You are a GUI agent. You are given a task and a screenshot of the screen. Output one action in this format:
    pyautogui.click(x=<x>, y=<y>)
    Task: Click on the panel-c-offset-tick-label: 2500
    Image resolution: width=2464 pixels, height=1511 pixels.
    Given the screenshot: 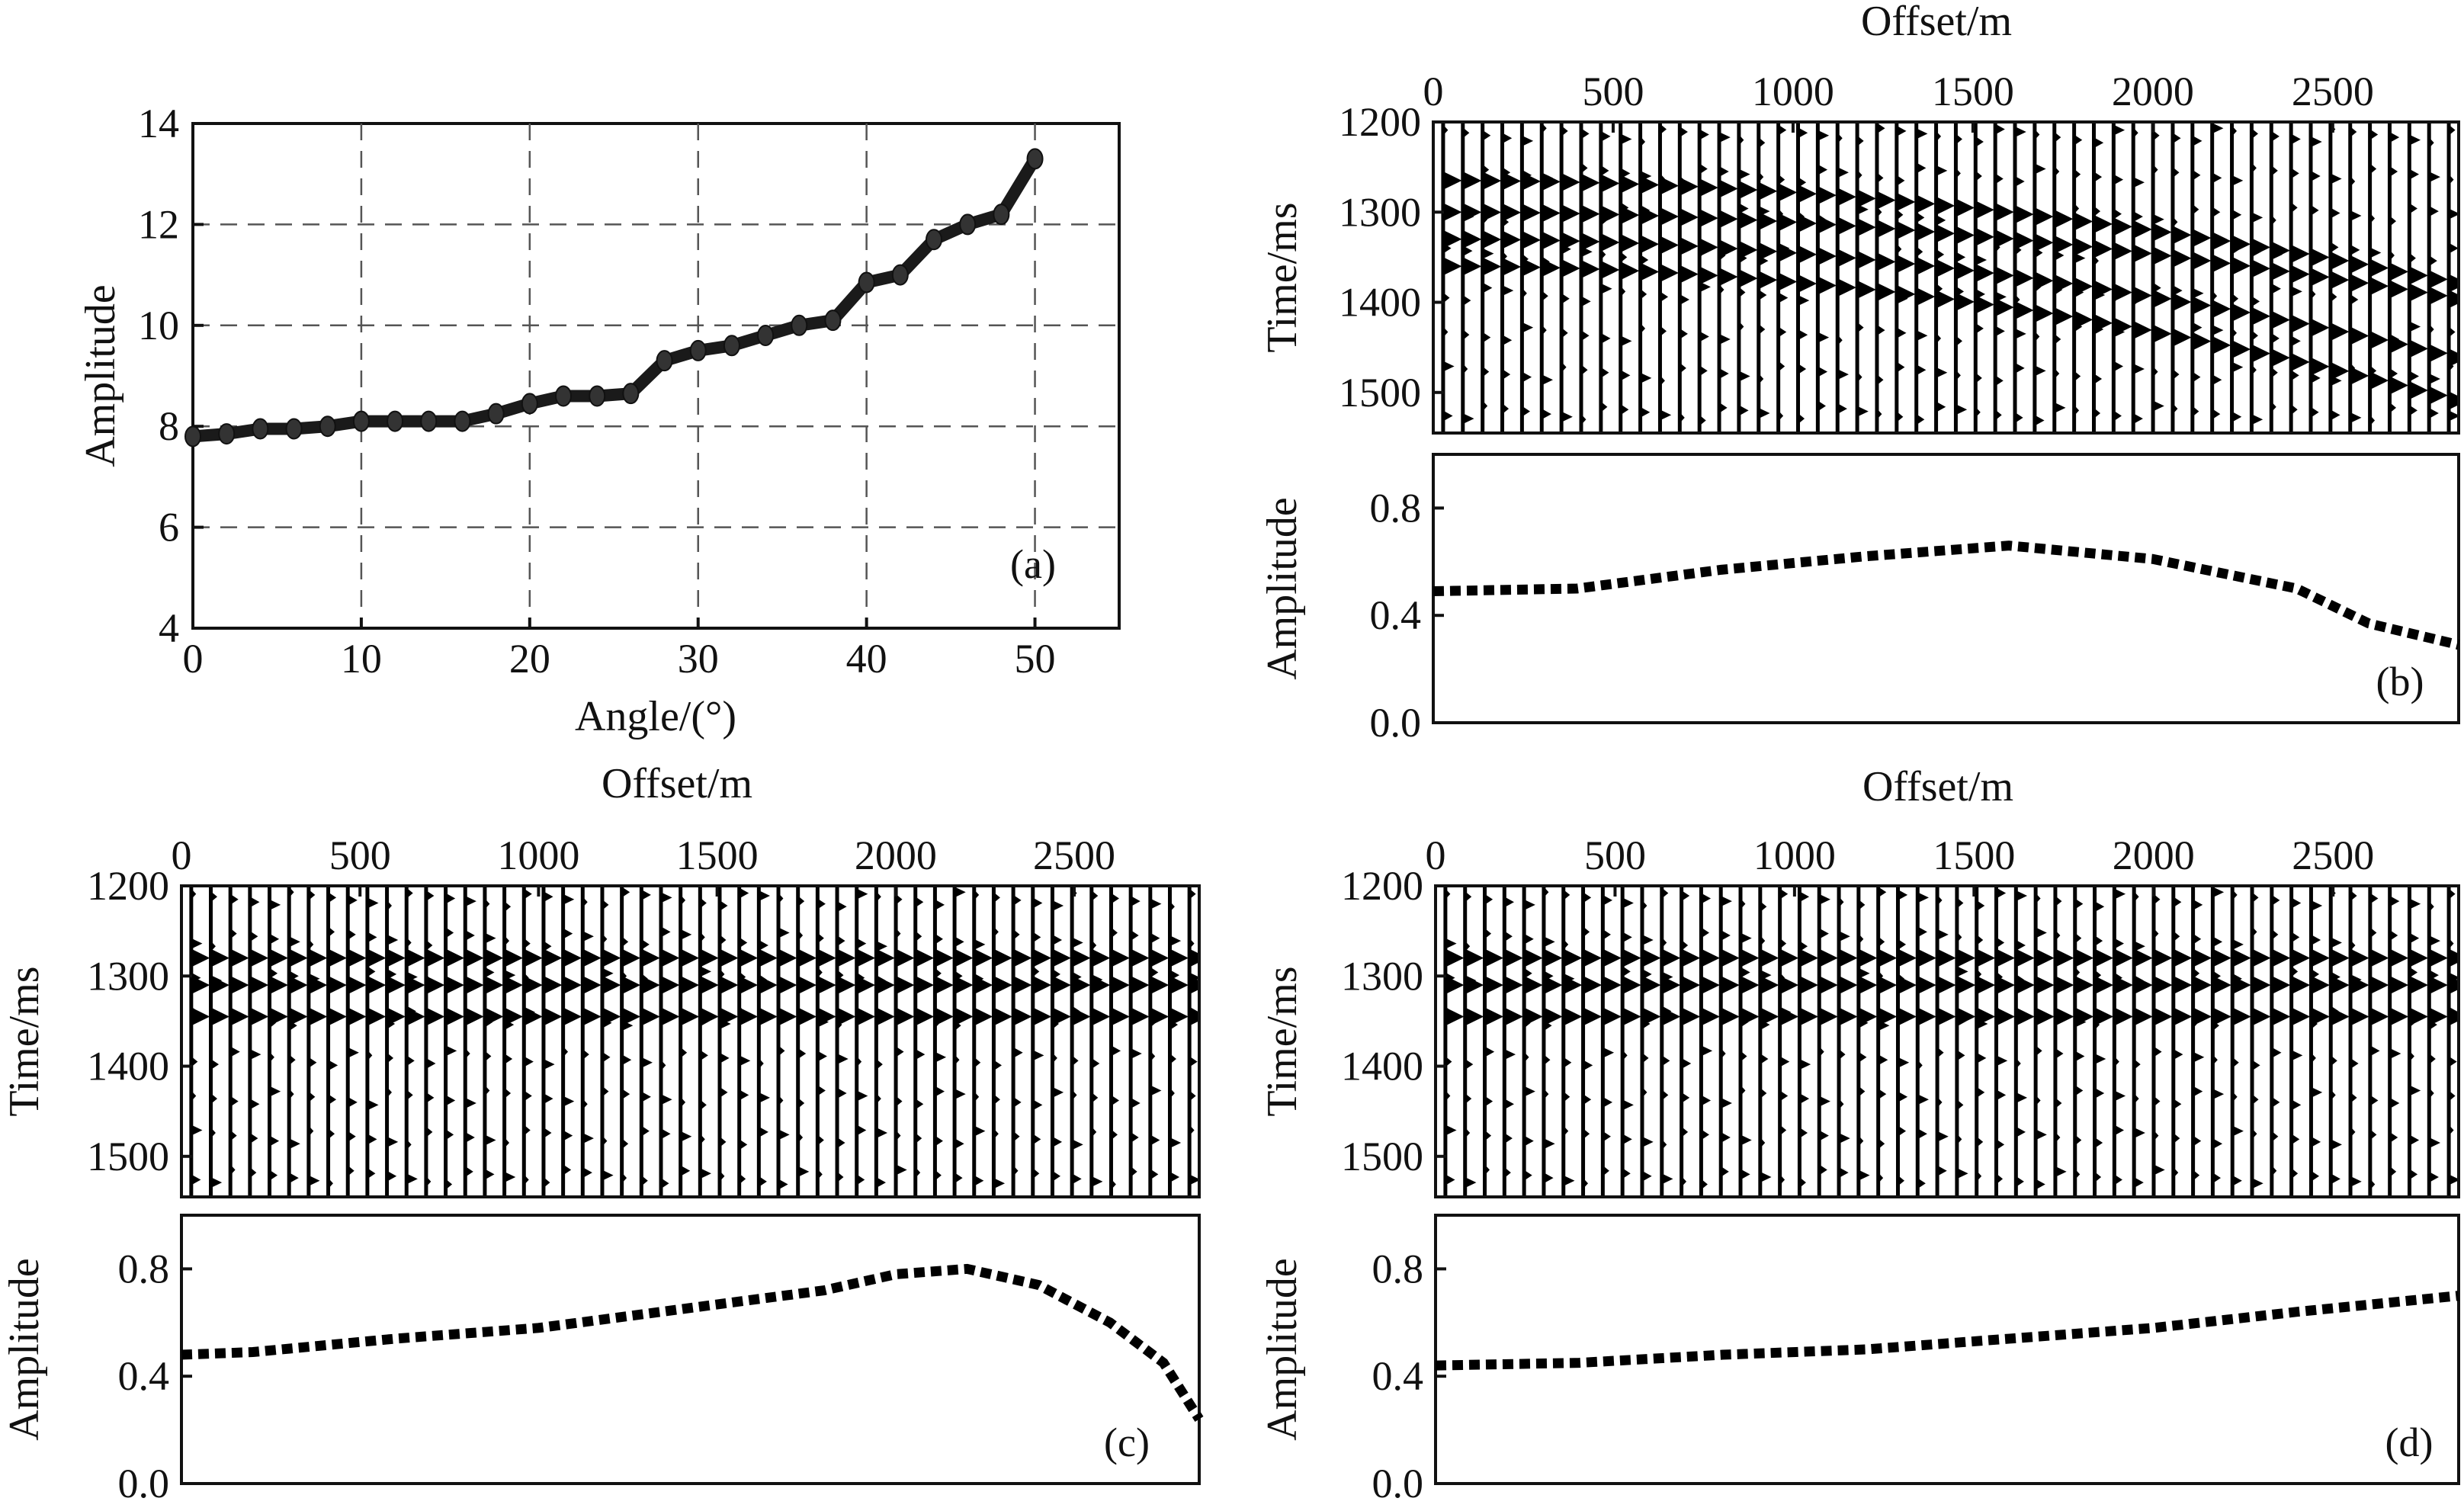 What is the action you would take?
    pyautogui.click(x=1074, y=855)
    